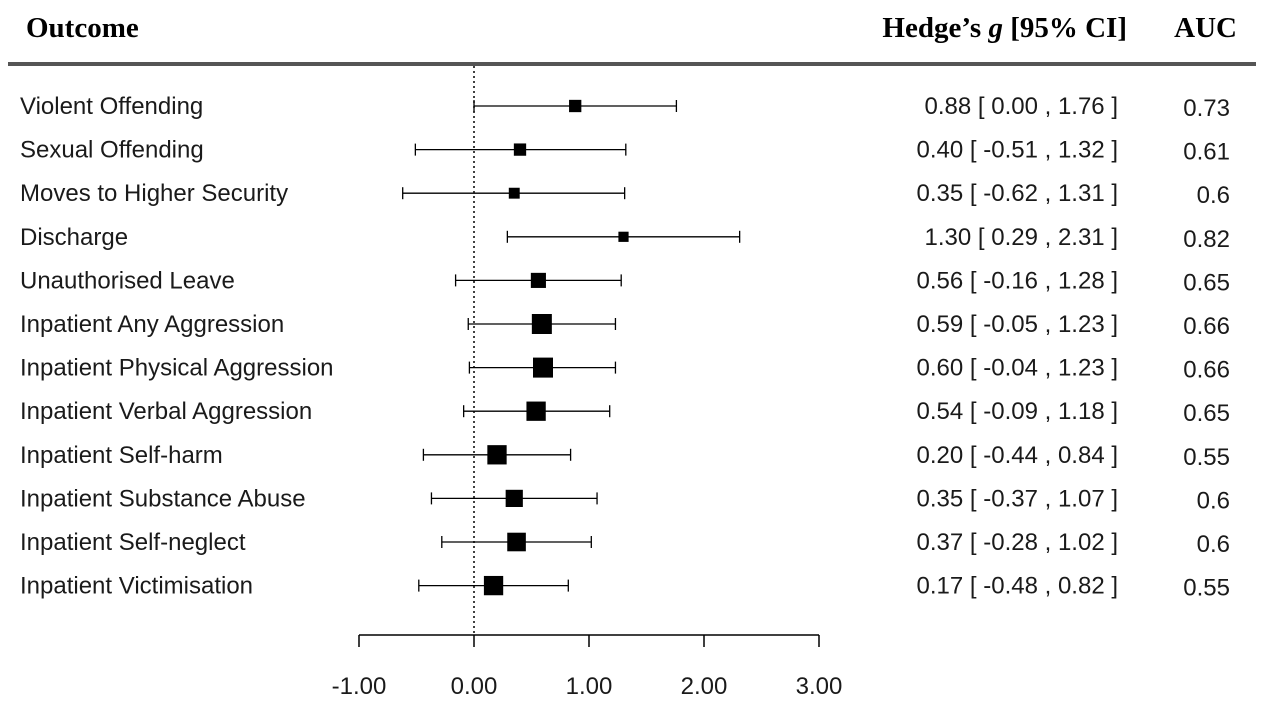 This screenshot has width=1265, height=704. I want to click on effect-ci-value: 0.20 [ -0.44 , 0.84 ], so click(1017, 455).